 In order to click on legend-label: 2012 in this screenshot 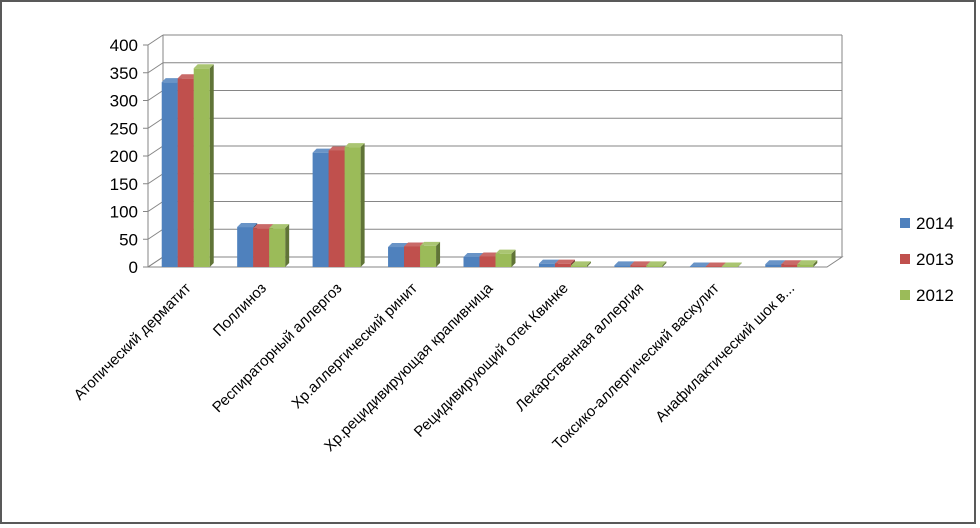, I will do `click(935, 295)`.